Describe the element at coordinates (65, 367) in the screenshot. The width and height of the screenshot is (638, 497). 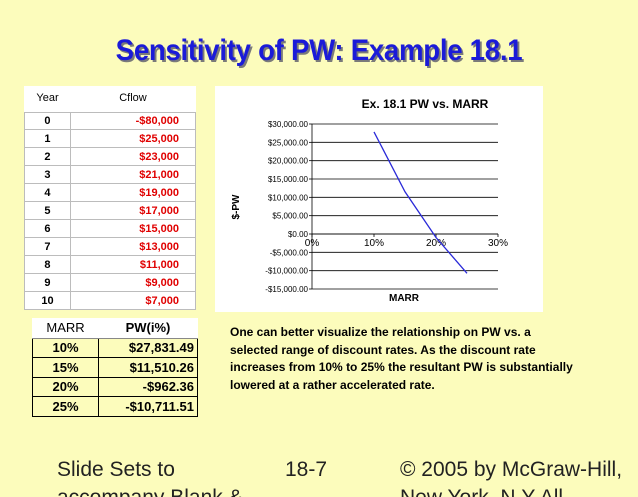
I see `marr-cell: 15%` at that location.